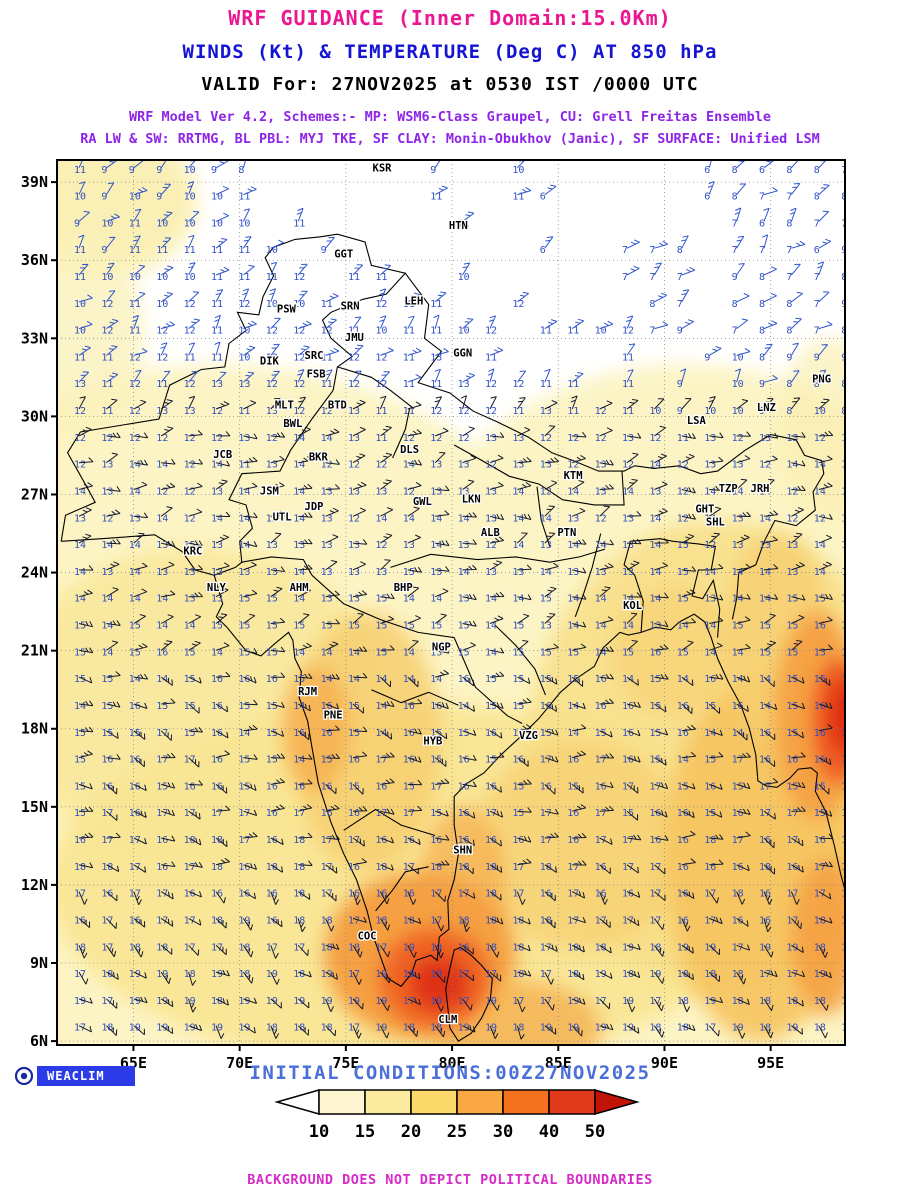 This screenshot has height=1200, width=900. I want to click on svg-text: HTN, so click(458, 226).